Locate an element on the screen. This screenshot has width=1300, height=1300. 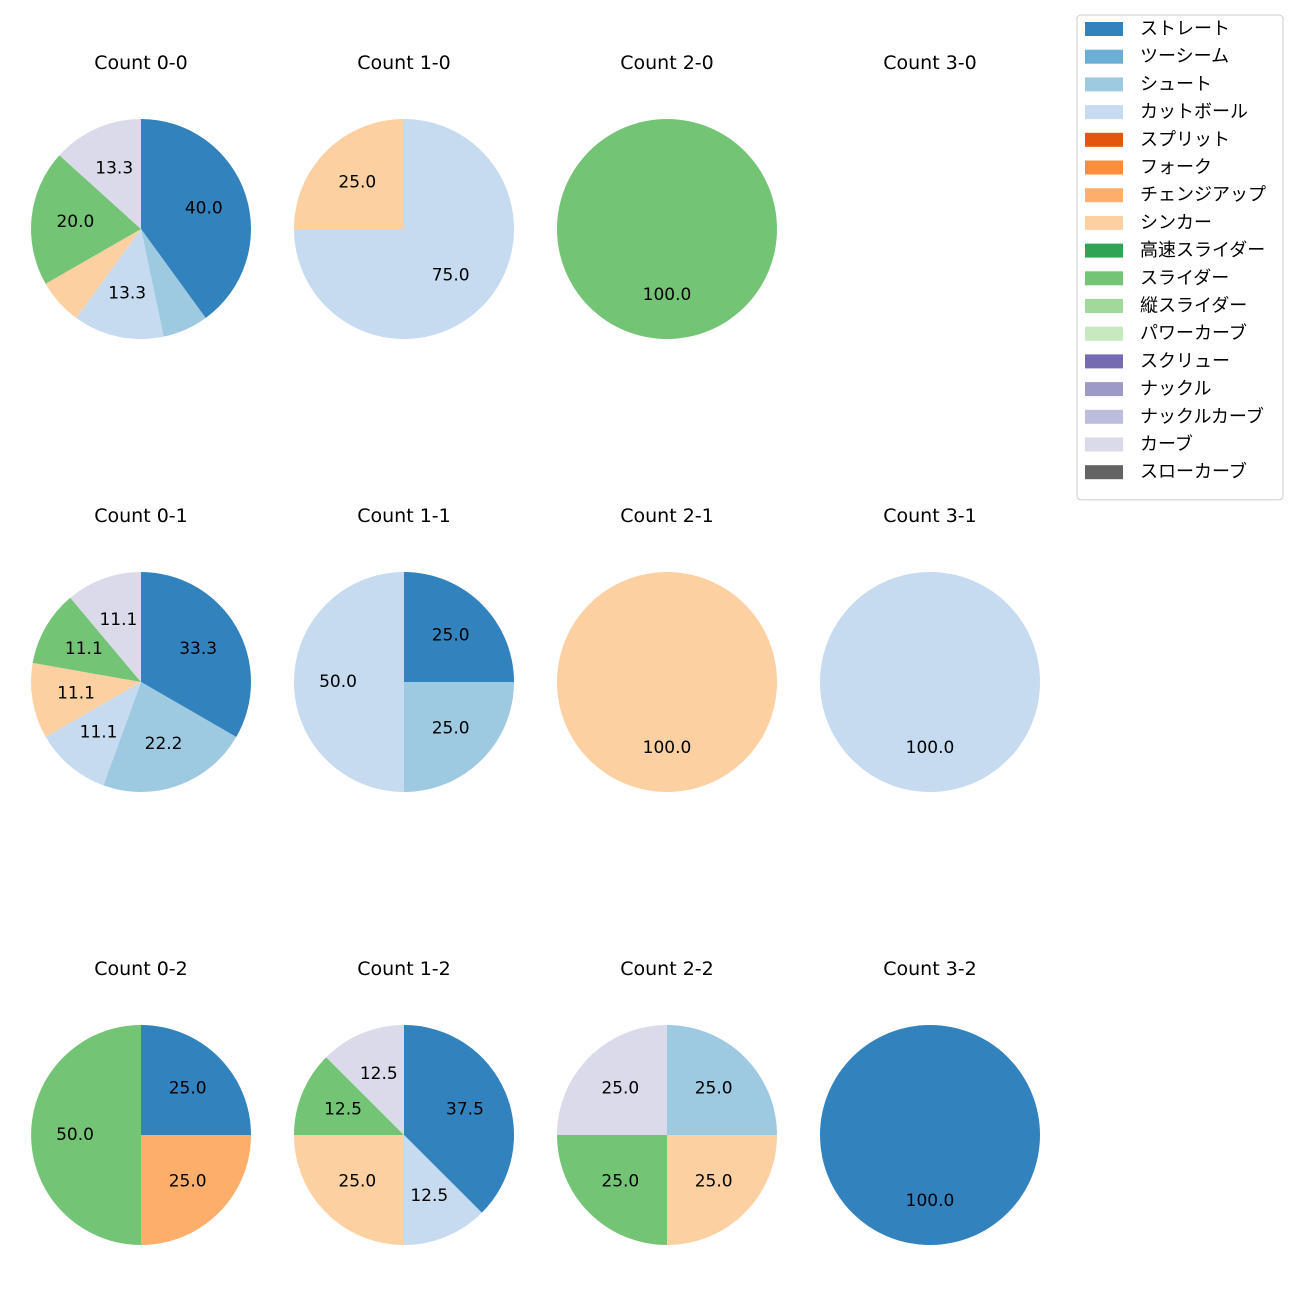
pie-chart: Count 1-0 75.0 25.0 is located at coordinates (404, 195).